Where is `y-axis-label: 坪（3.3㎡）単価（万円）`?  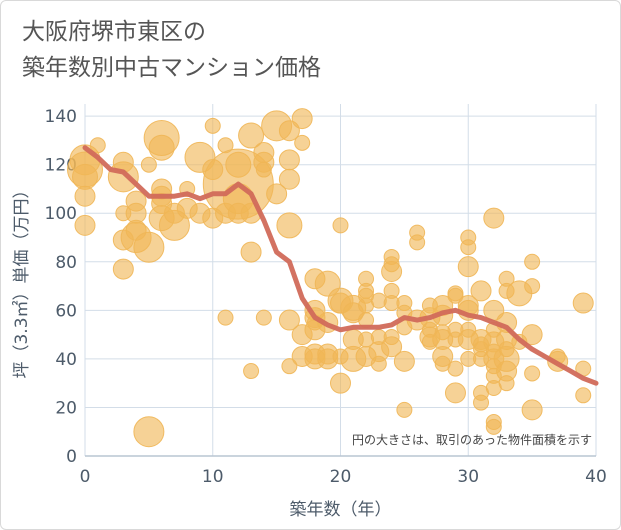
y-axis-label: 坪（3.3㎡）単価（万円） is located at coordinates (22, 279).